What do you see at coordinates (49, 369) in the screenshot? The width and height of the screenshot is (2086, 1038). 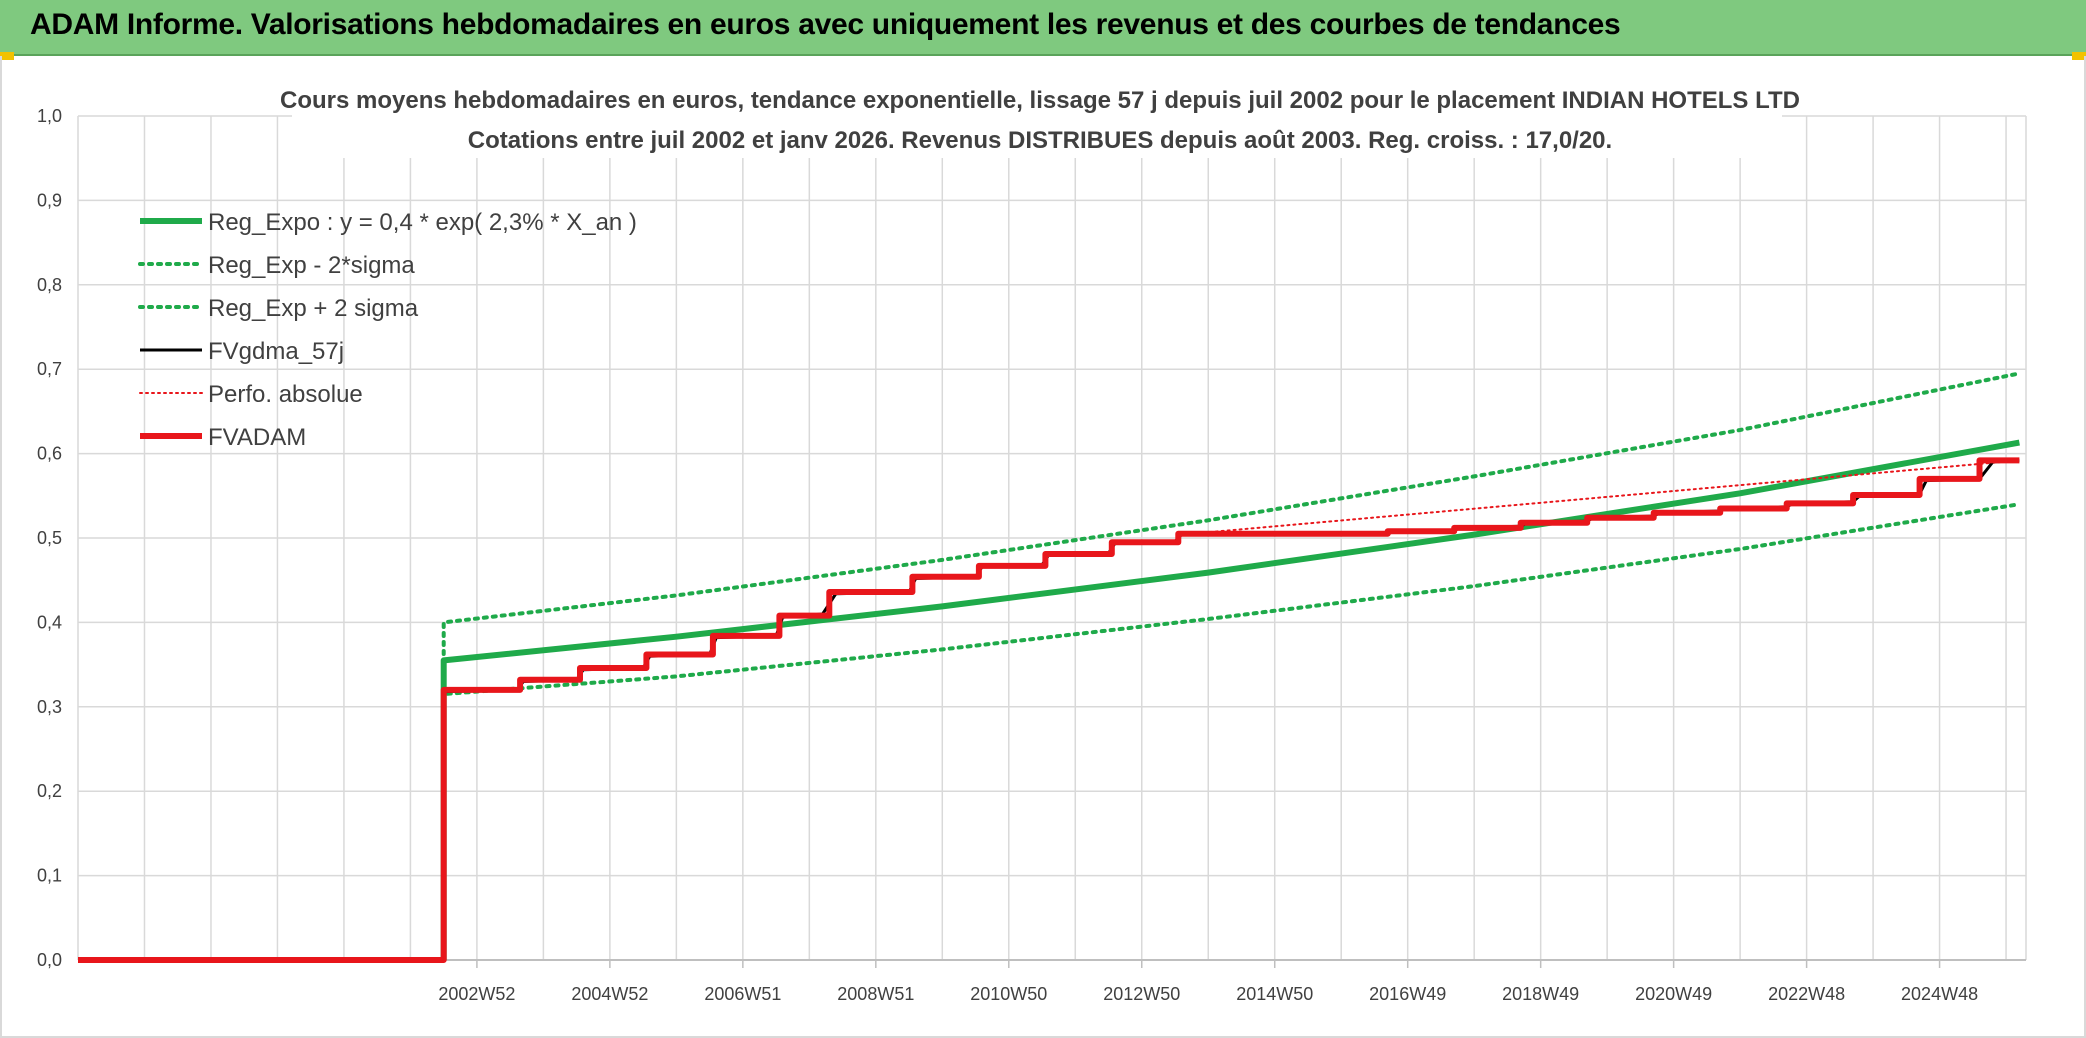 I see `y-tick-label: 0,7` at bounding box center [49, 369].